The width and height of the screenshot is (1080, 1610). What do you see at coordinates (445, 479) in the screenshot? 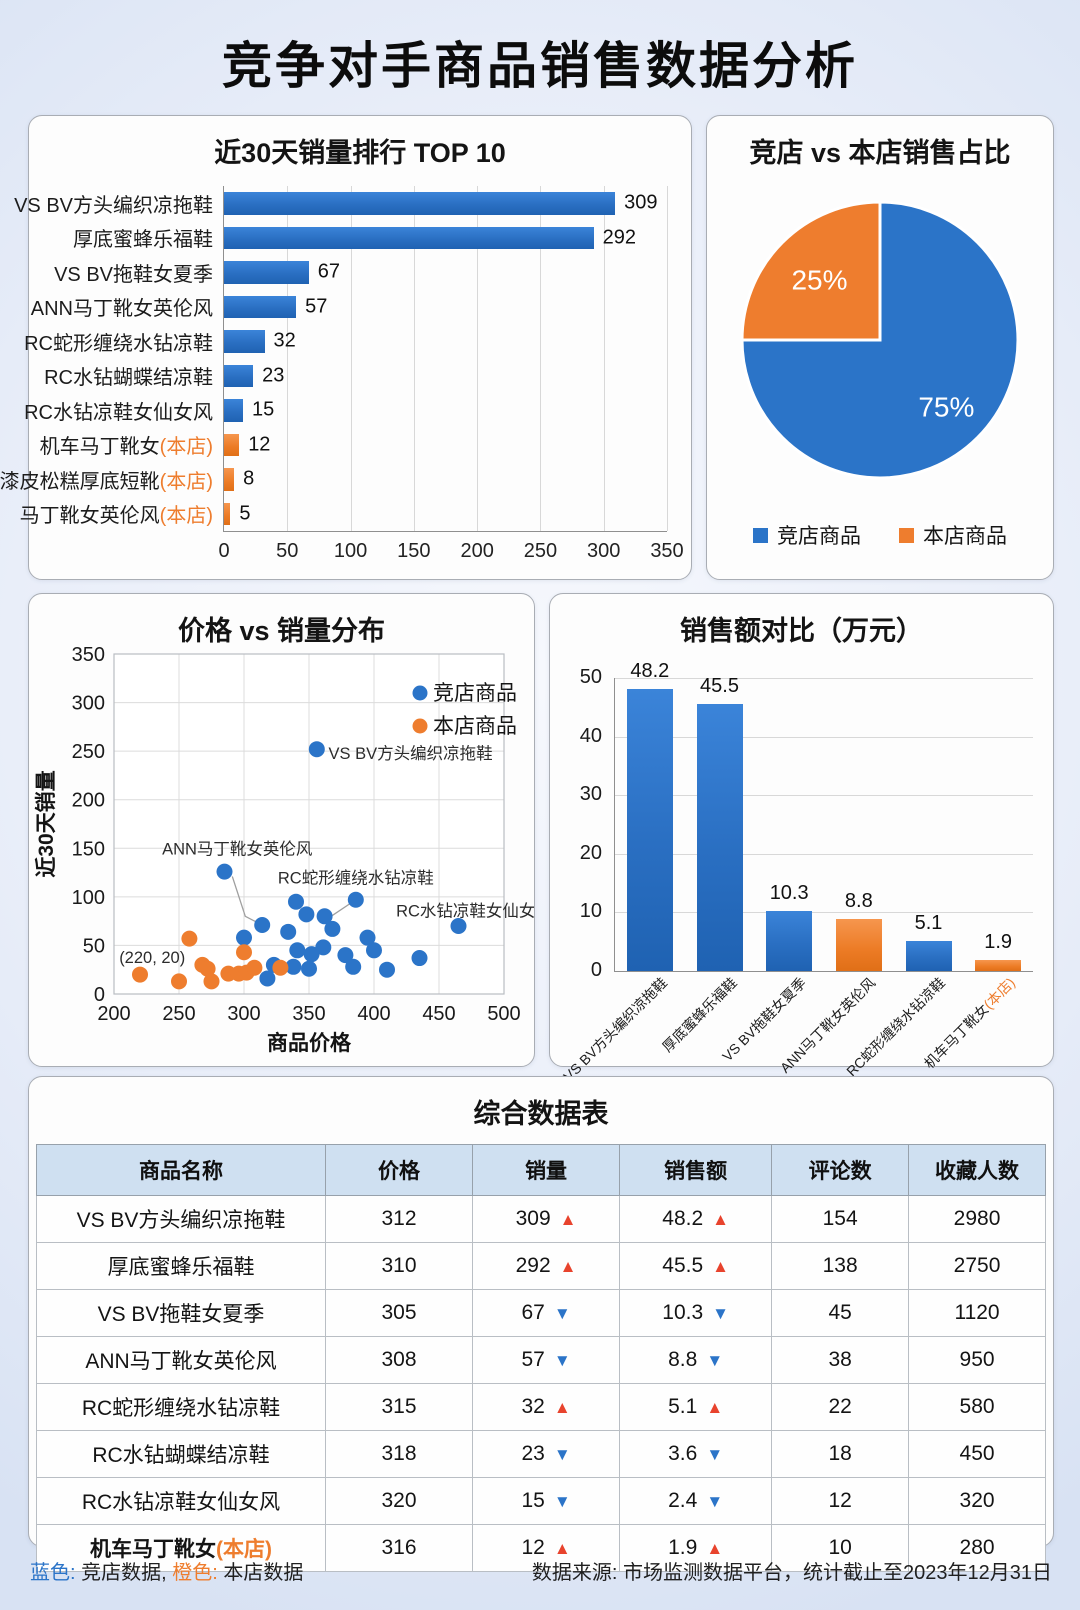
I see `bar-row: 8` at bounding box center [445, 479].